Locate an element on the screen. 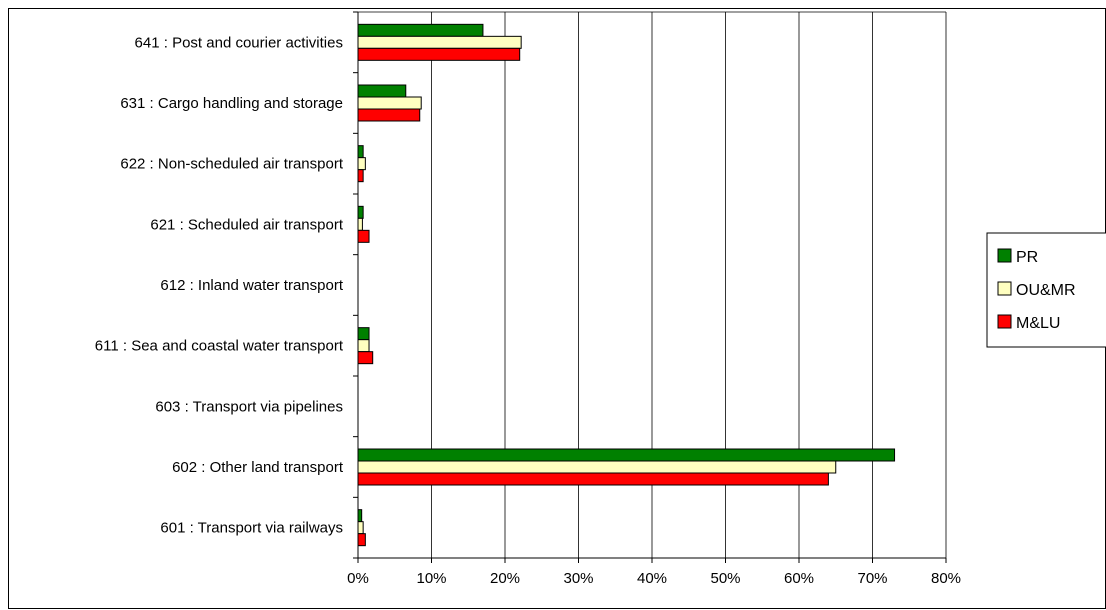  category-label: 601 : Transport via railways is located at coordinates (251, 528).